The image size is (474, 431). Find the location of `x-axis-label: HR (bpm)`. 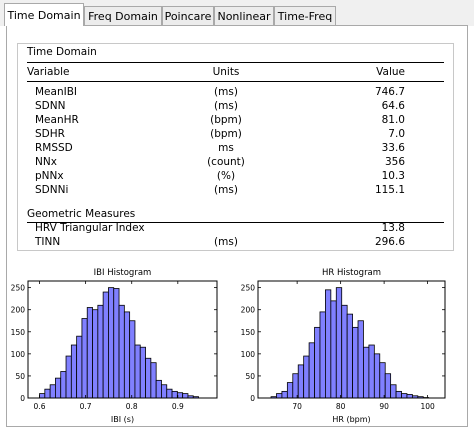

x-axis-label: HR (bpm) is located at coordinates (351, 419).